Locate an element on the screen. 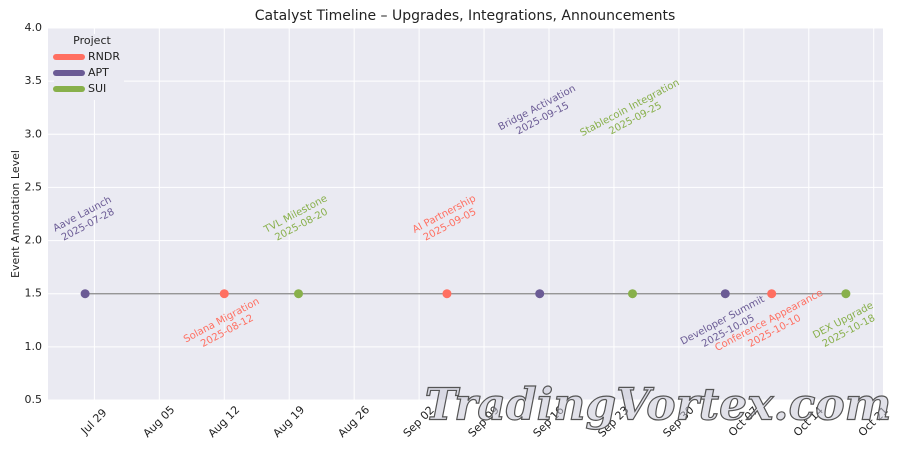 This screenshot has height=450, width=900. x-tick-label: Aug 26 is located at coordinates (353, 421).